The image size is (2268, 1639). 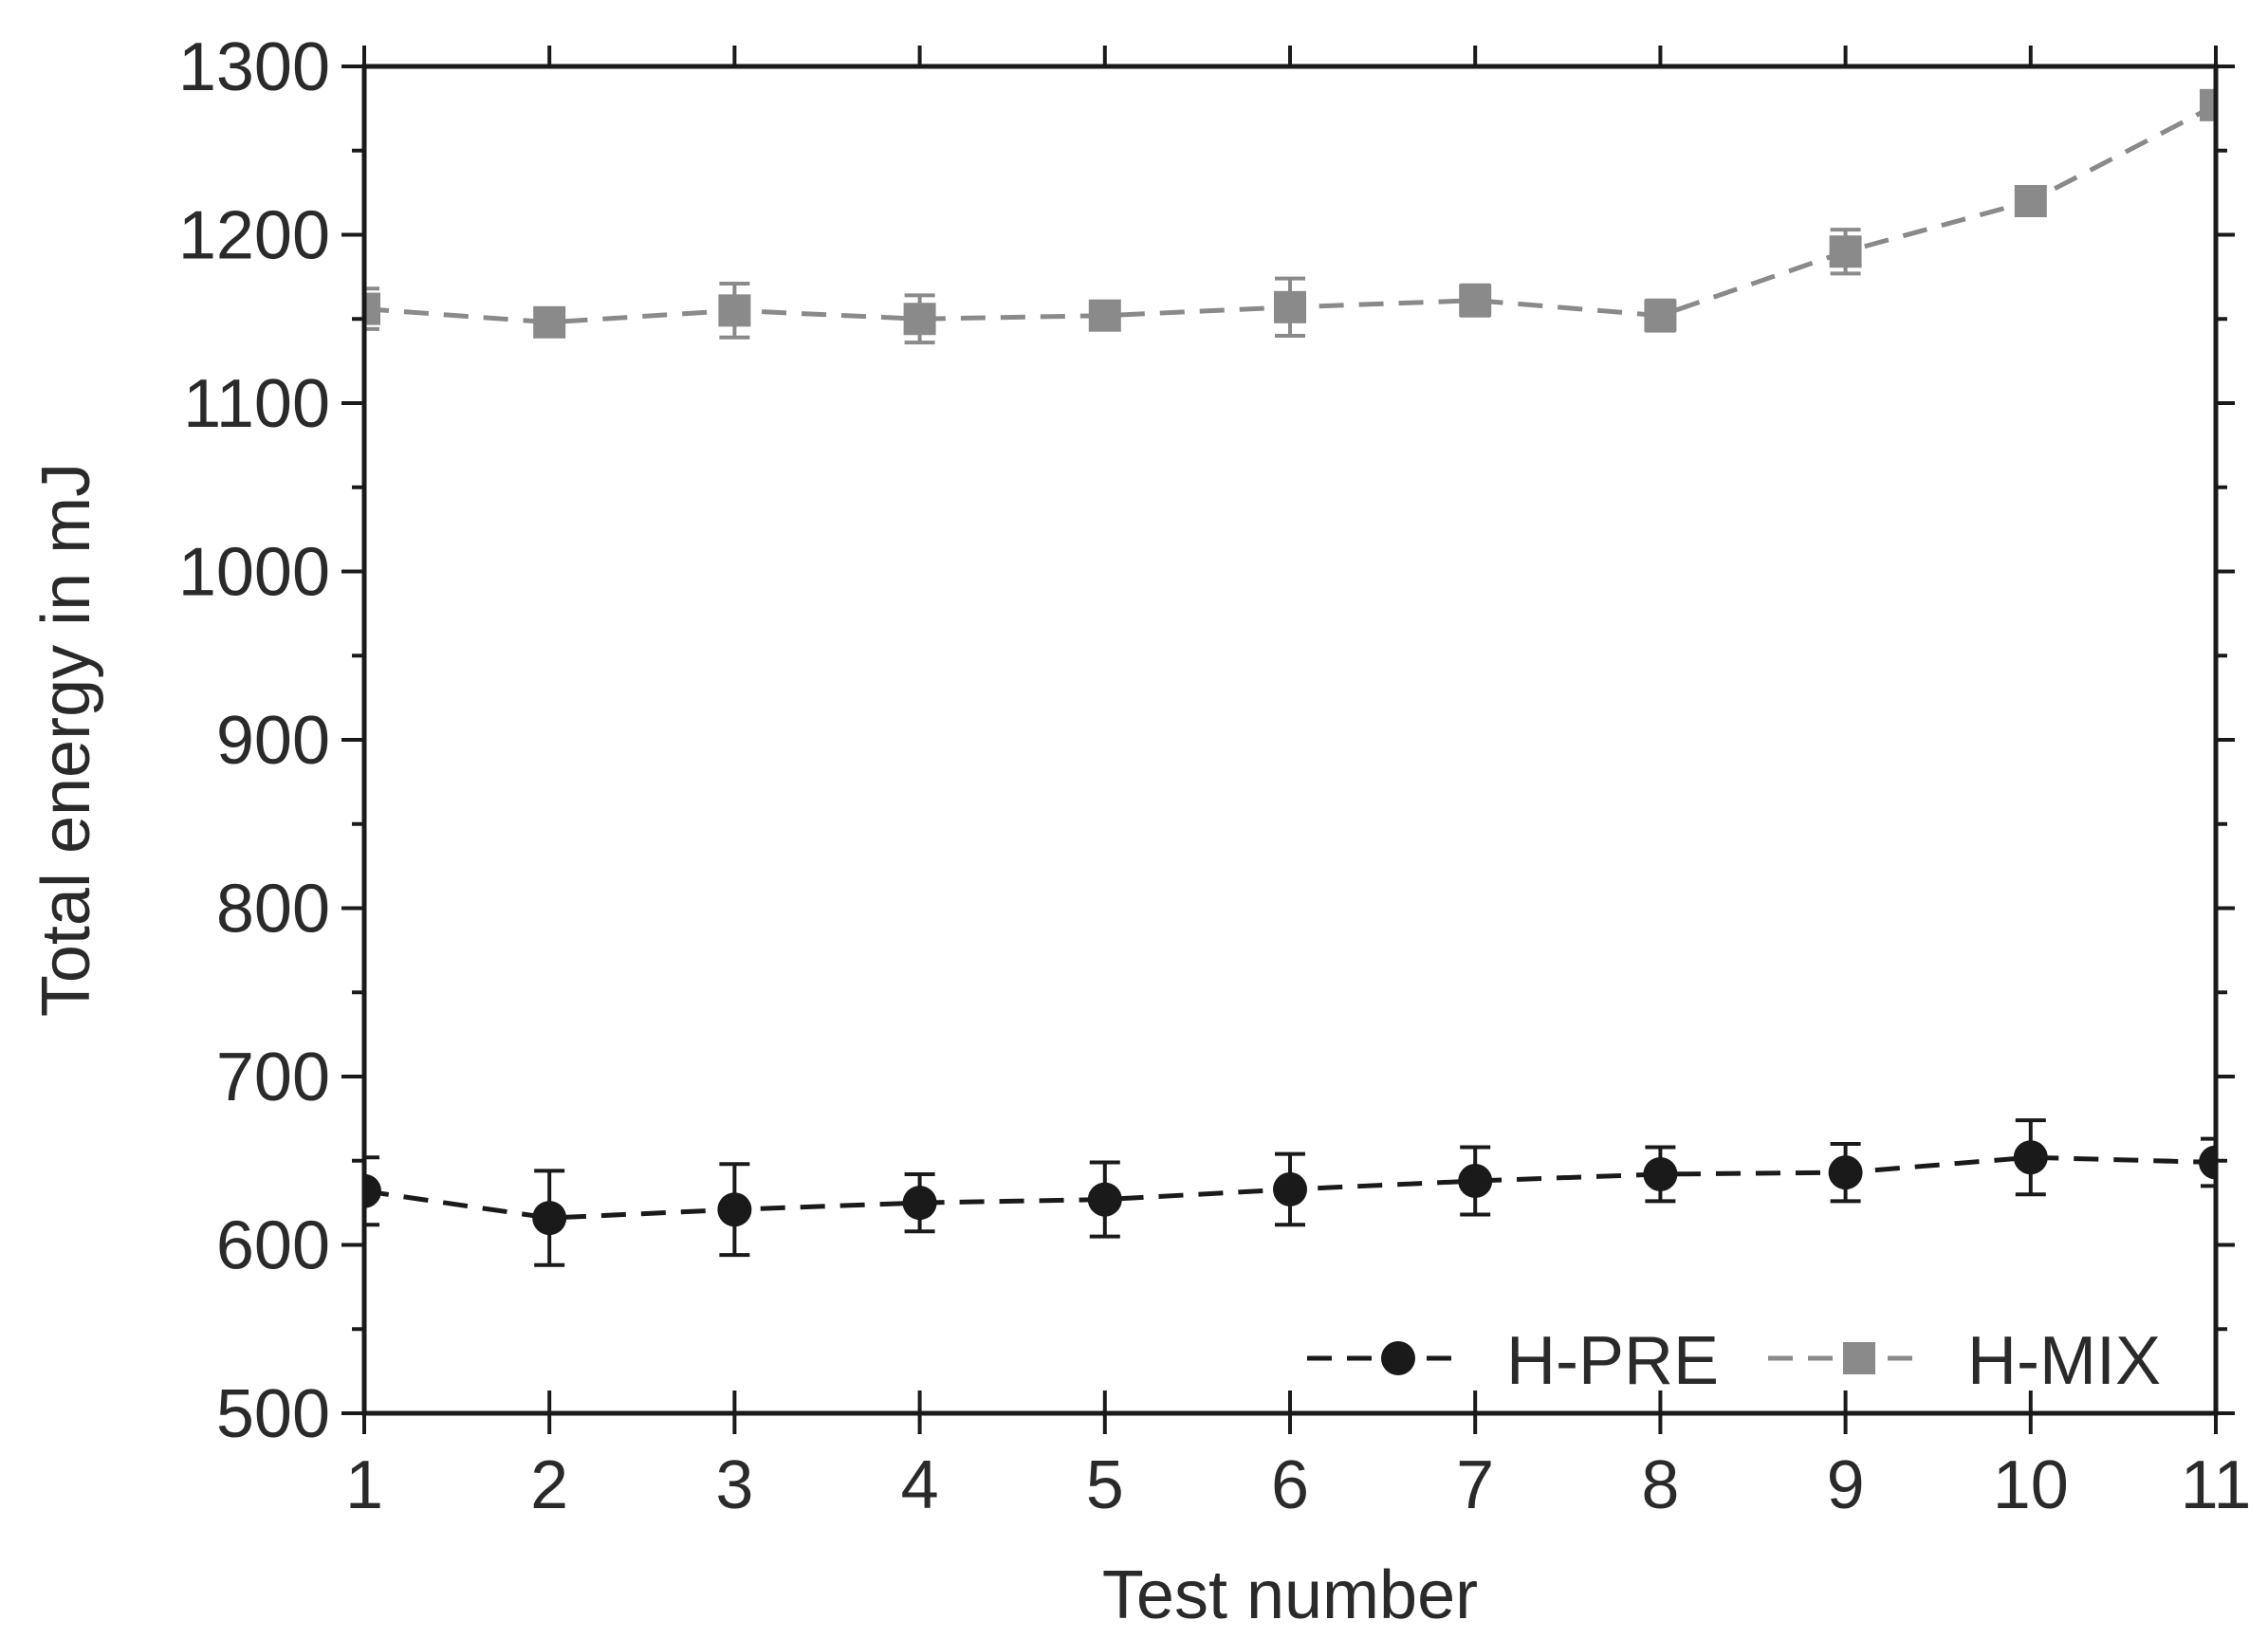 What do you see at coordinates (1660, 1485) in the screenshot?
I see `x-tick-label-8: 8` at bounding box center [1660, 1485].